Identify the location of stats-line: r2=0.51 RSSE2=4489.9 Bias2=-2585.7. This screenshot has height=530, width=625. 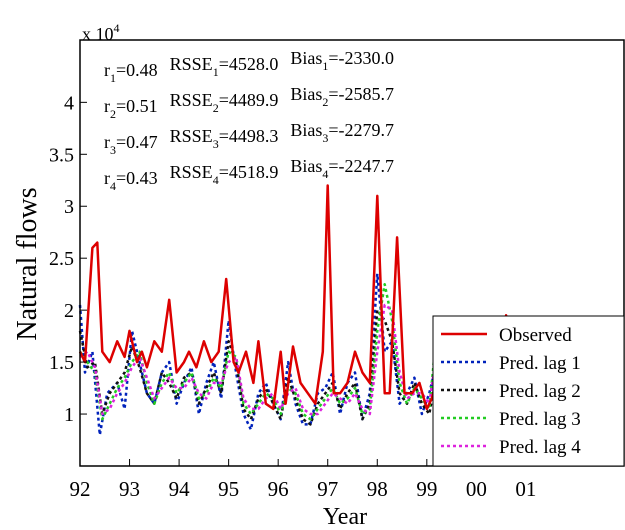
(249, 102).